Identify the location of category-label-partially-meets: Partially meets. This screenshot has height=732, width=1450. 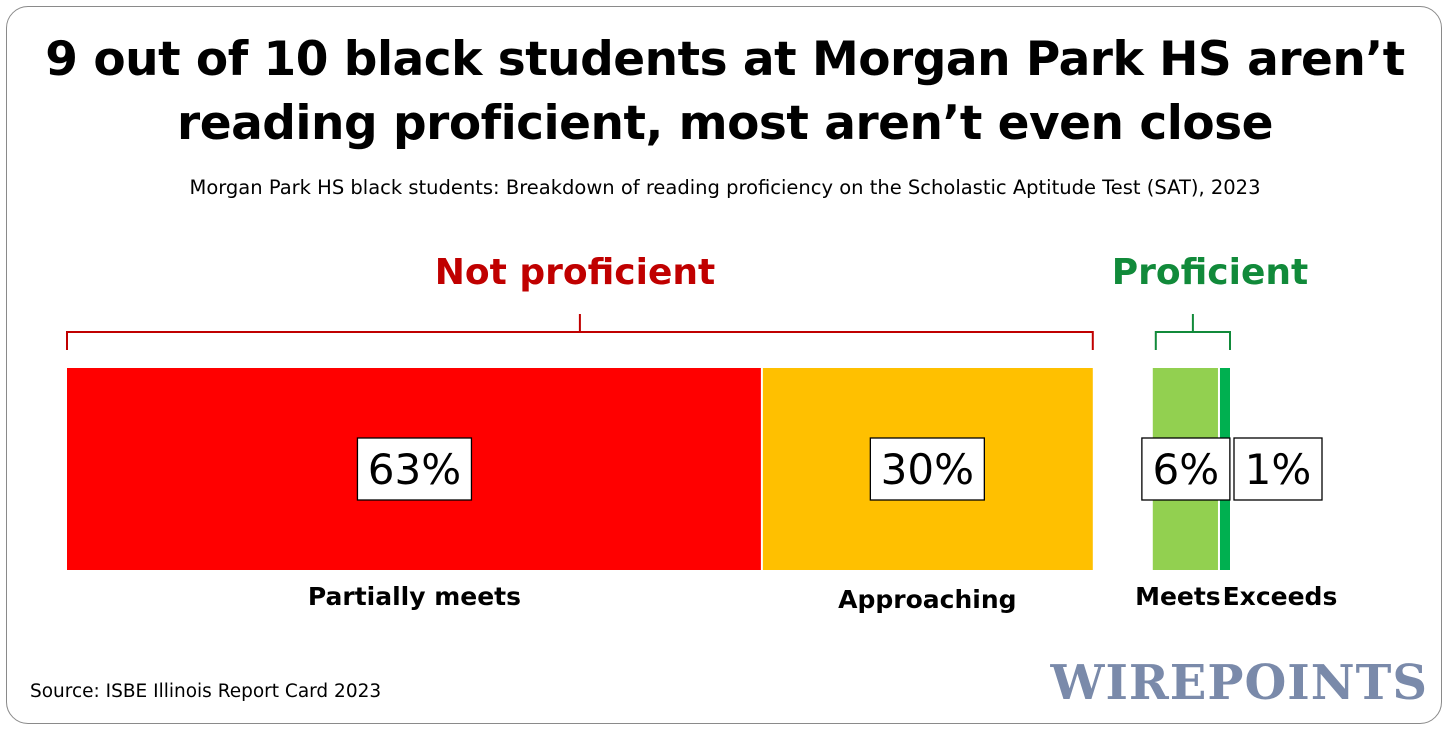
(414, 596).